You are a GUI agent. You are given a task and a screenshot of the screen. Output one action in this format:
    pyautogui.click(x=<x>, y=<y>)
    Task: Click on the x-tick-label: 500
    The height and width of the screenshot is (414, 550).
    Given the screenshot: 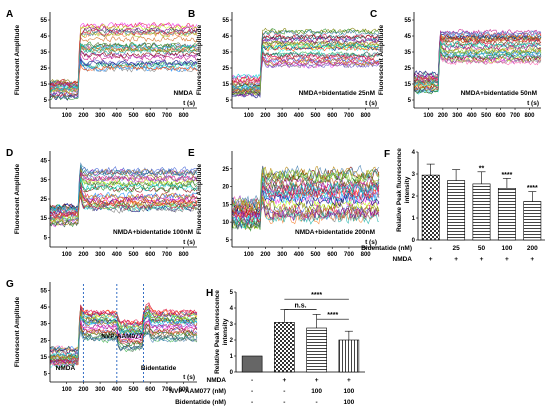 What is the action you would take?
    pyautogui.click(x=316, y=255)
    